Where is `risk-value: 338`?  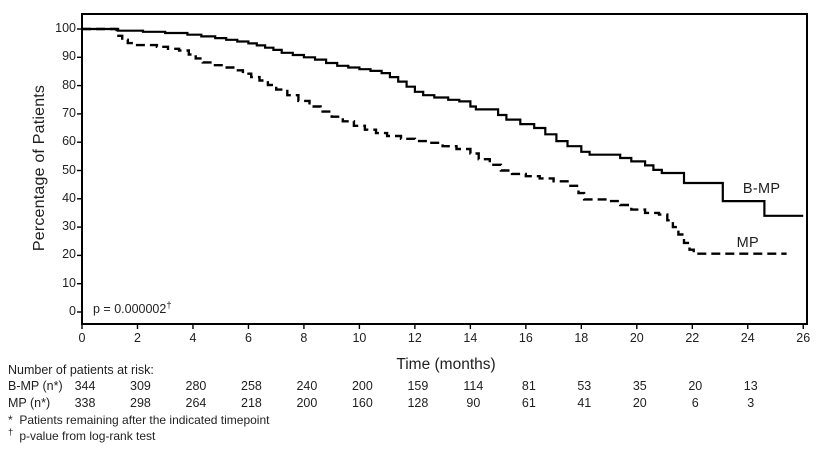
risk-value: 338 is located at coordinates (85, 403).